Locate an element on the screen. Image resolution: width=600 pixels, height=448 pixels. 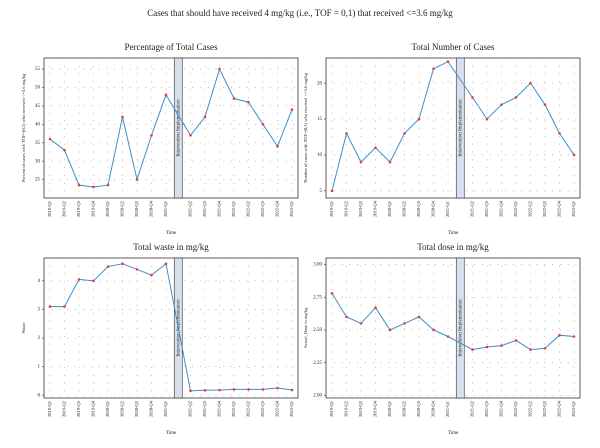
x-tick-label: 2022-Q2 is located at coordinates (248, 409).